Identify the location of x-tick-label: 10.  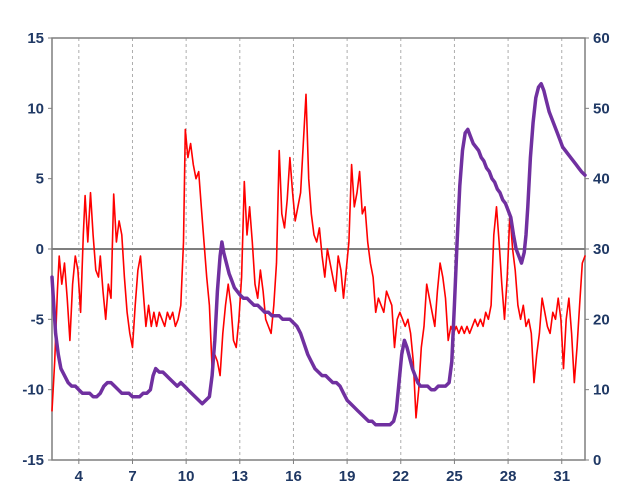
(186, 476).